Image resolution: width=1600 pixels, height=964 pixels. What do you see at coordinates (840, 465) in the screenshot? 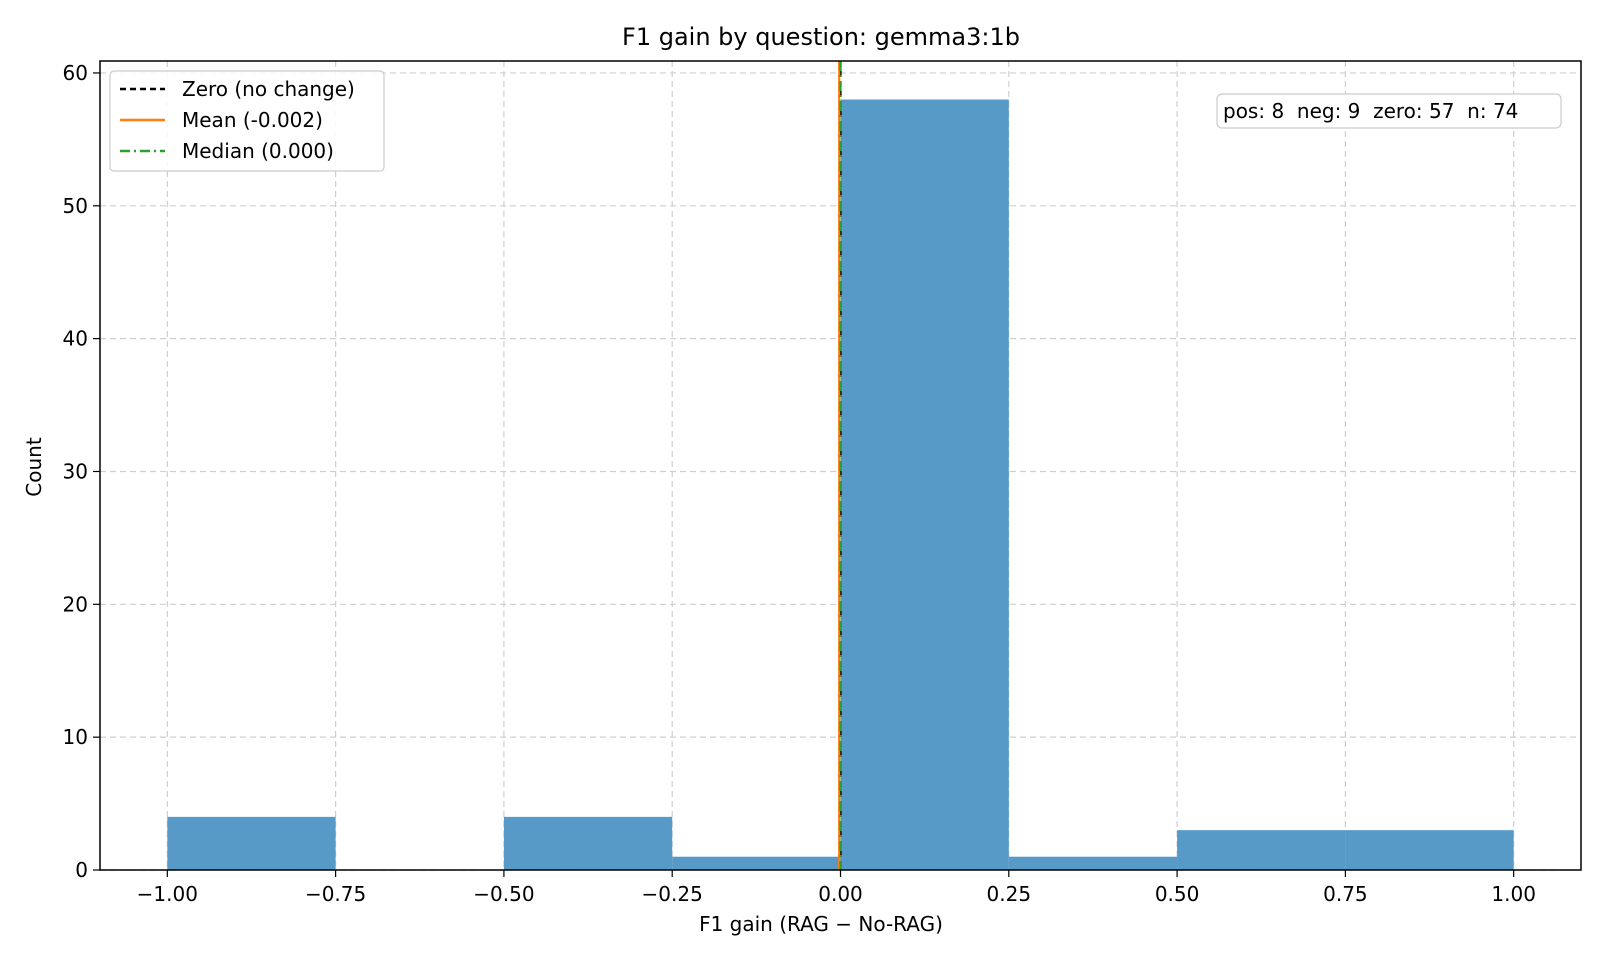
I see `reference-lines` at bounding box center [840, 465].